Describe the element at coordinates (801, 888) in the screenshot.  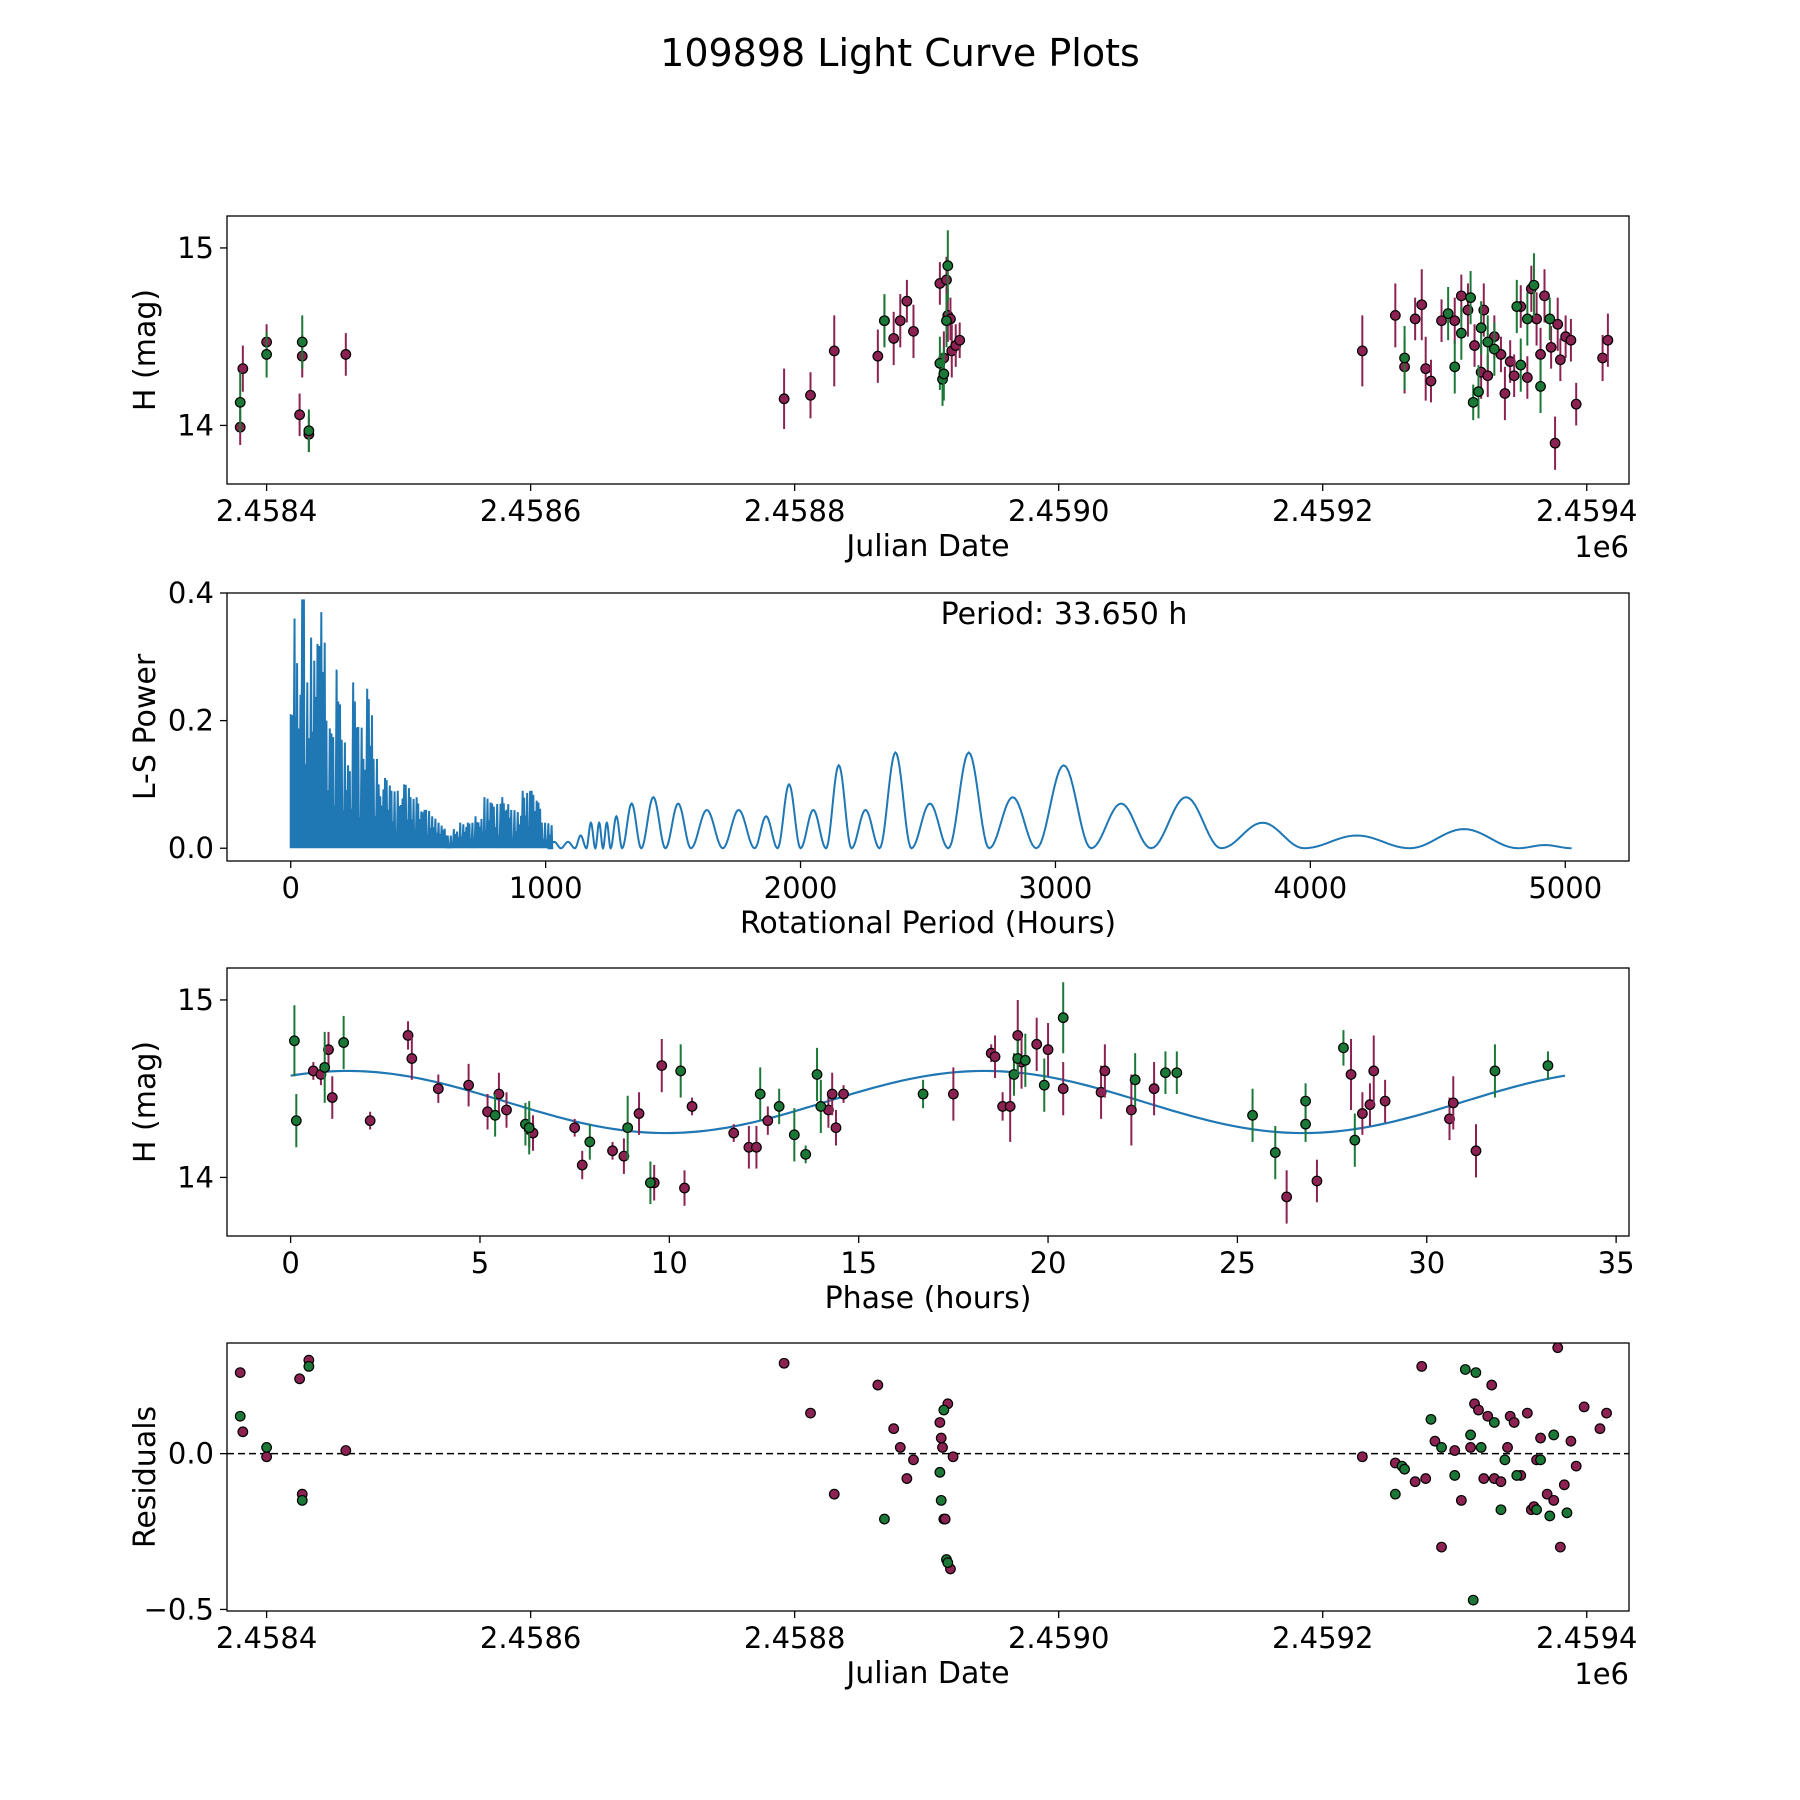
I see `x-tick-label: 2000` at that location.